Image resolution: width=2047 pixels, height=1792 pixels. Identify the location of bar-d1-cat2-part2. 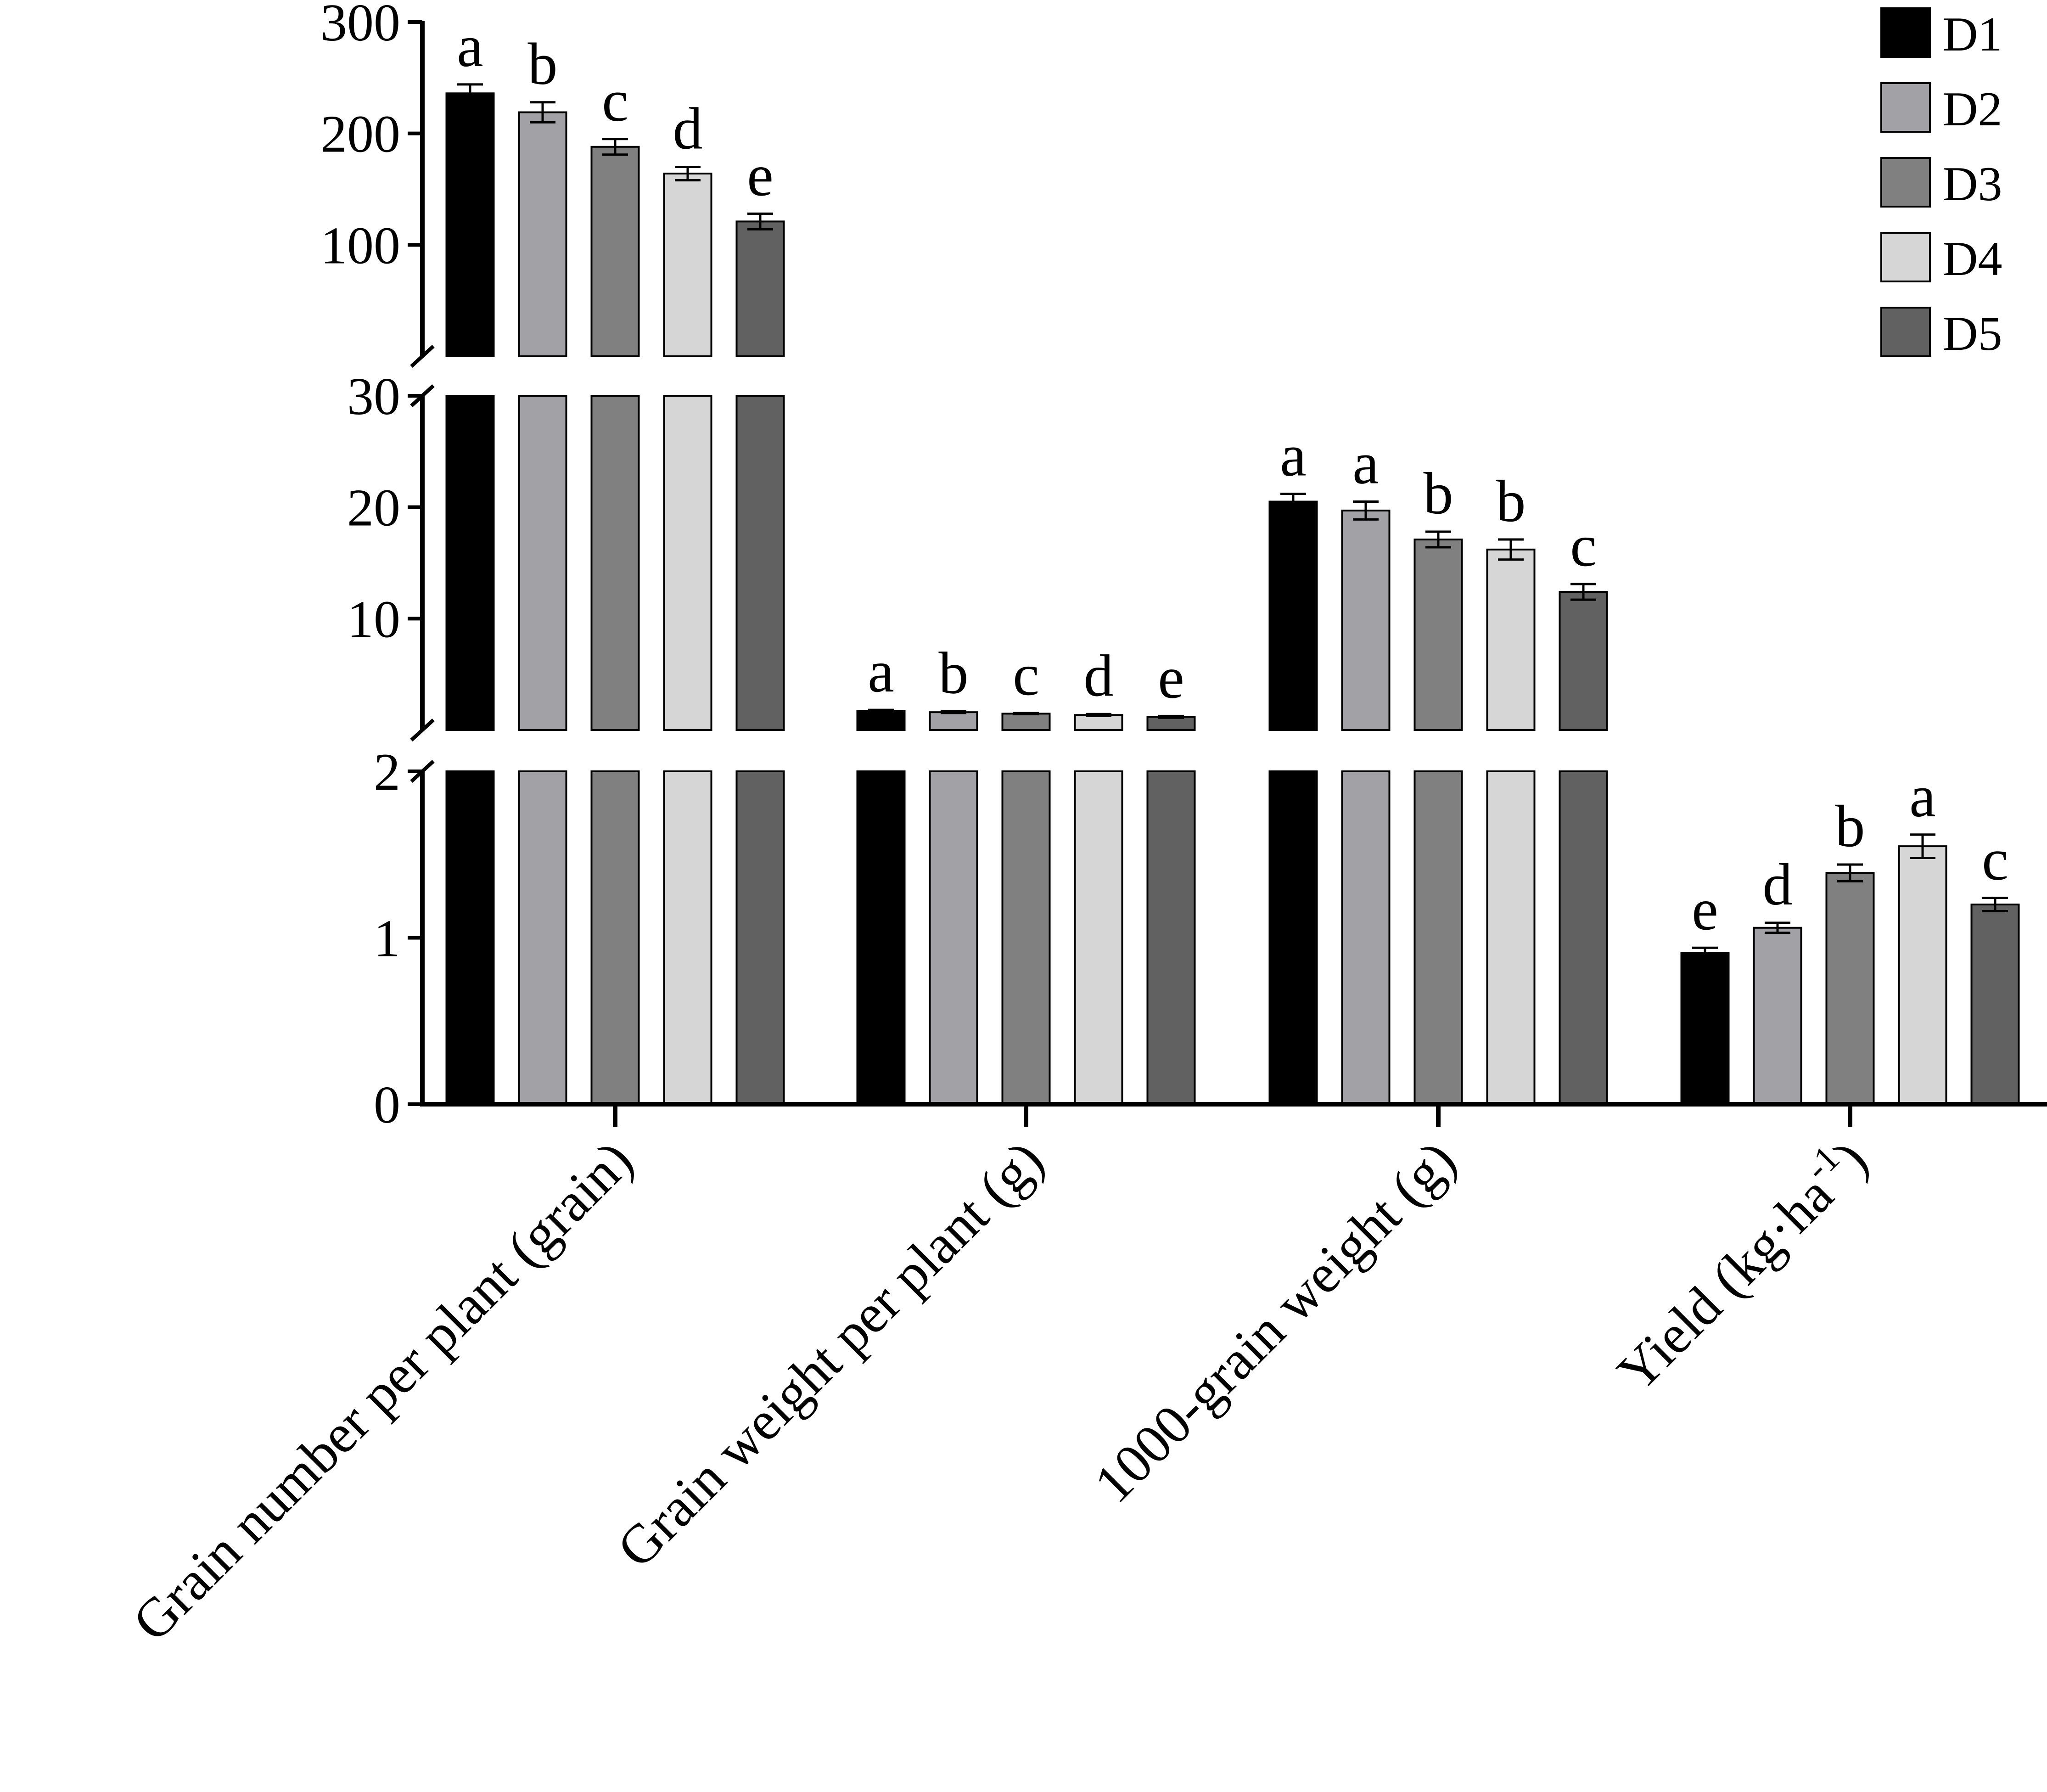
(881, 720).